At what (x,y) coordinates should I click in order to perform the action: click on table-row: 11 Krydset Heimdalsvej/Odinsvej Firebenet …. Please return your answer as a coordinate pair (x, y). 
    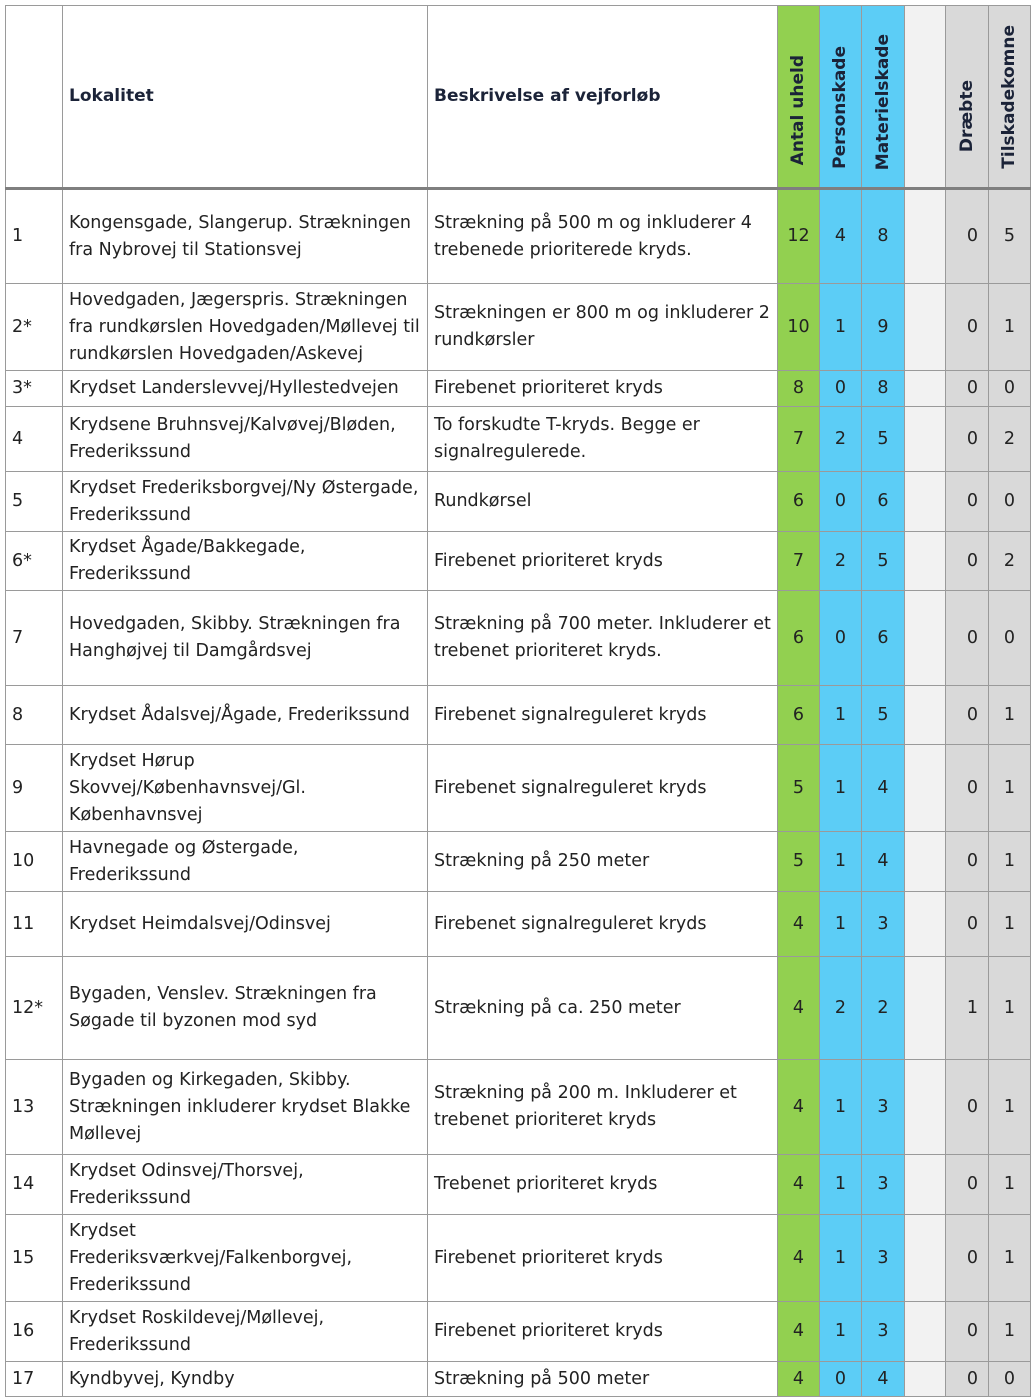
    Looking at the image, I should click on (518, 924).